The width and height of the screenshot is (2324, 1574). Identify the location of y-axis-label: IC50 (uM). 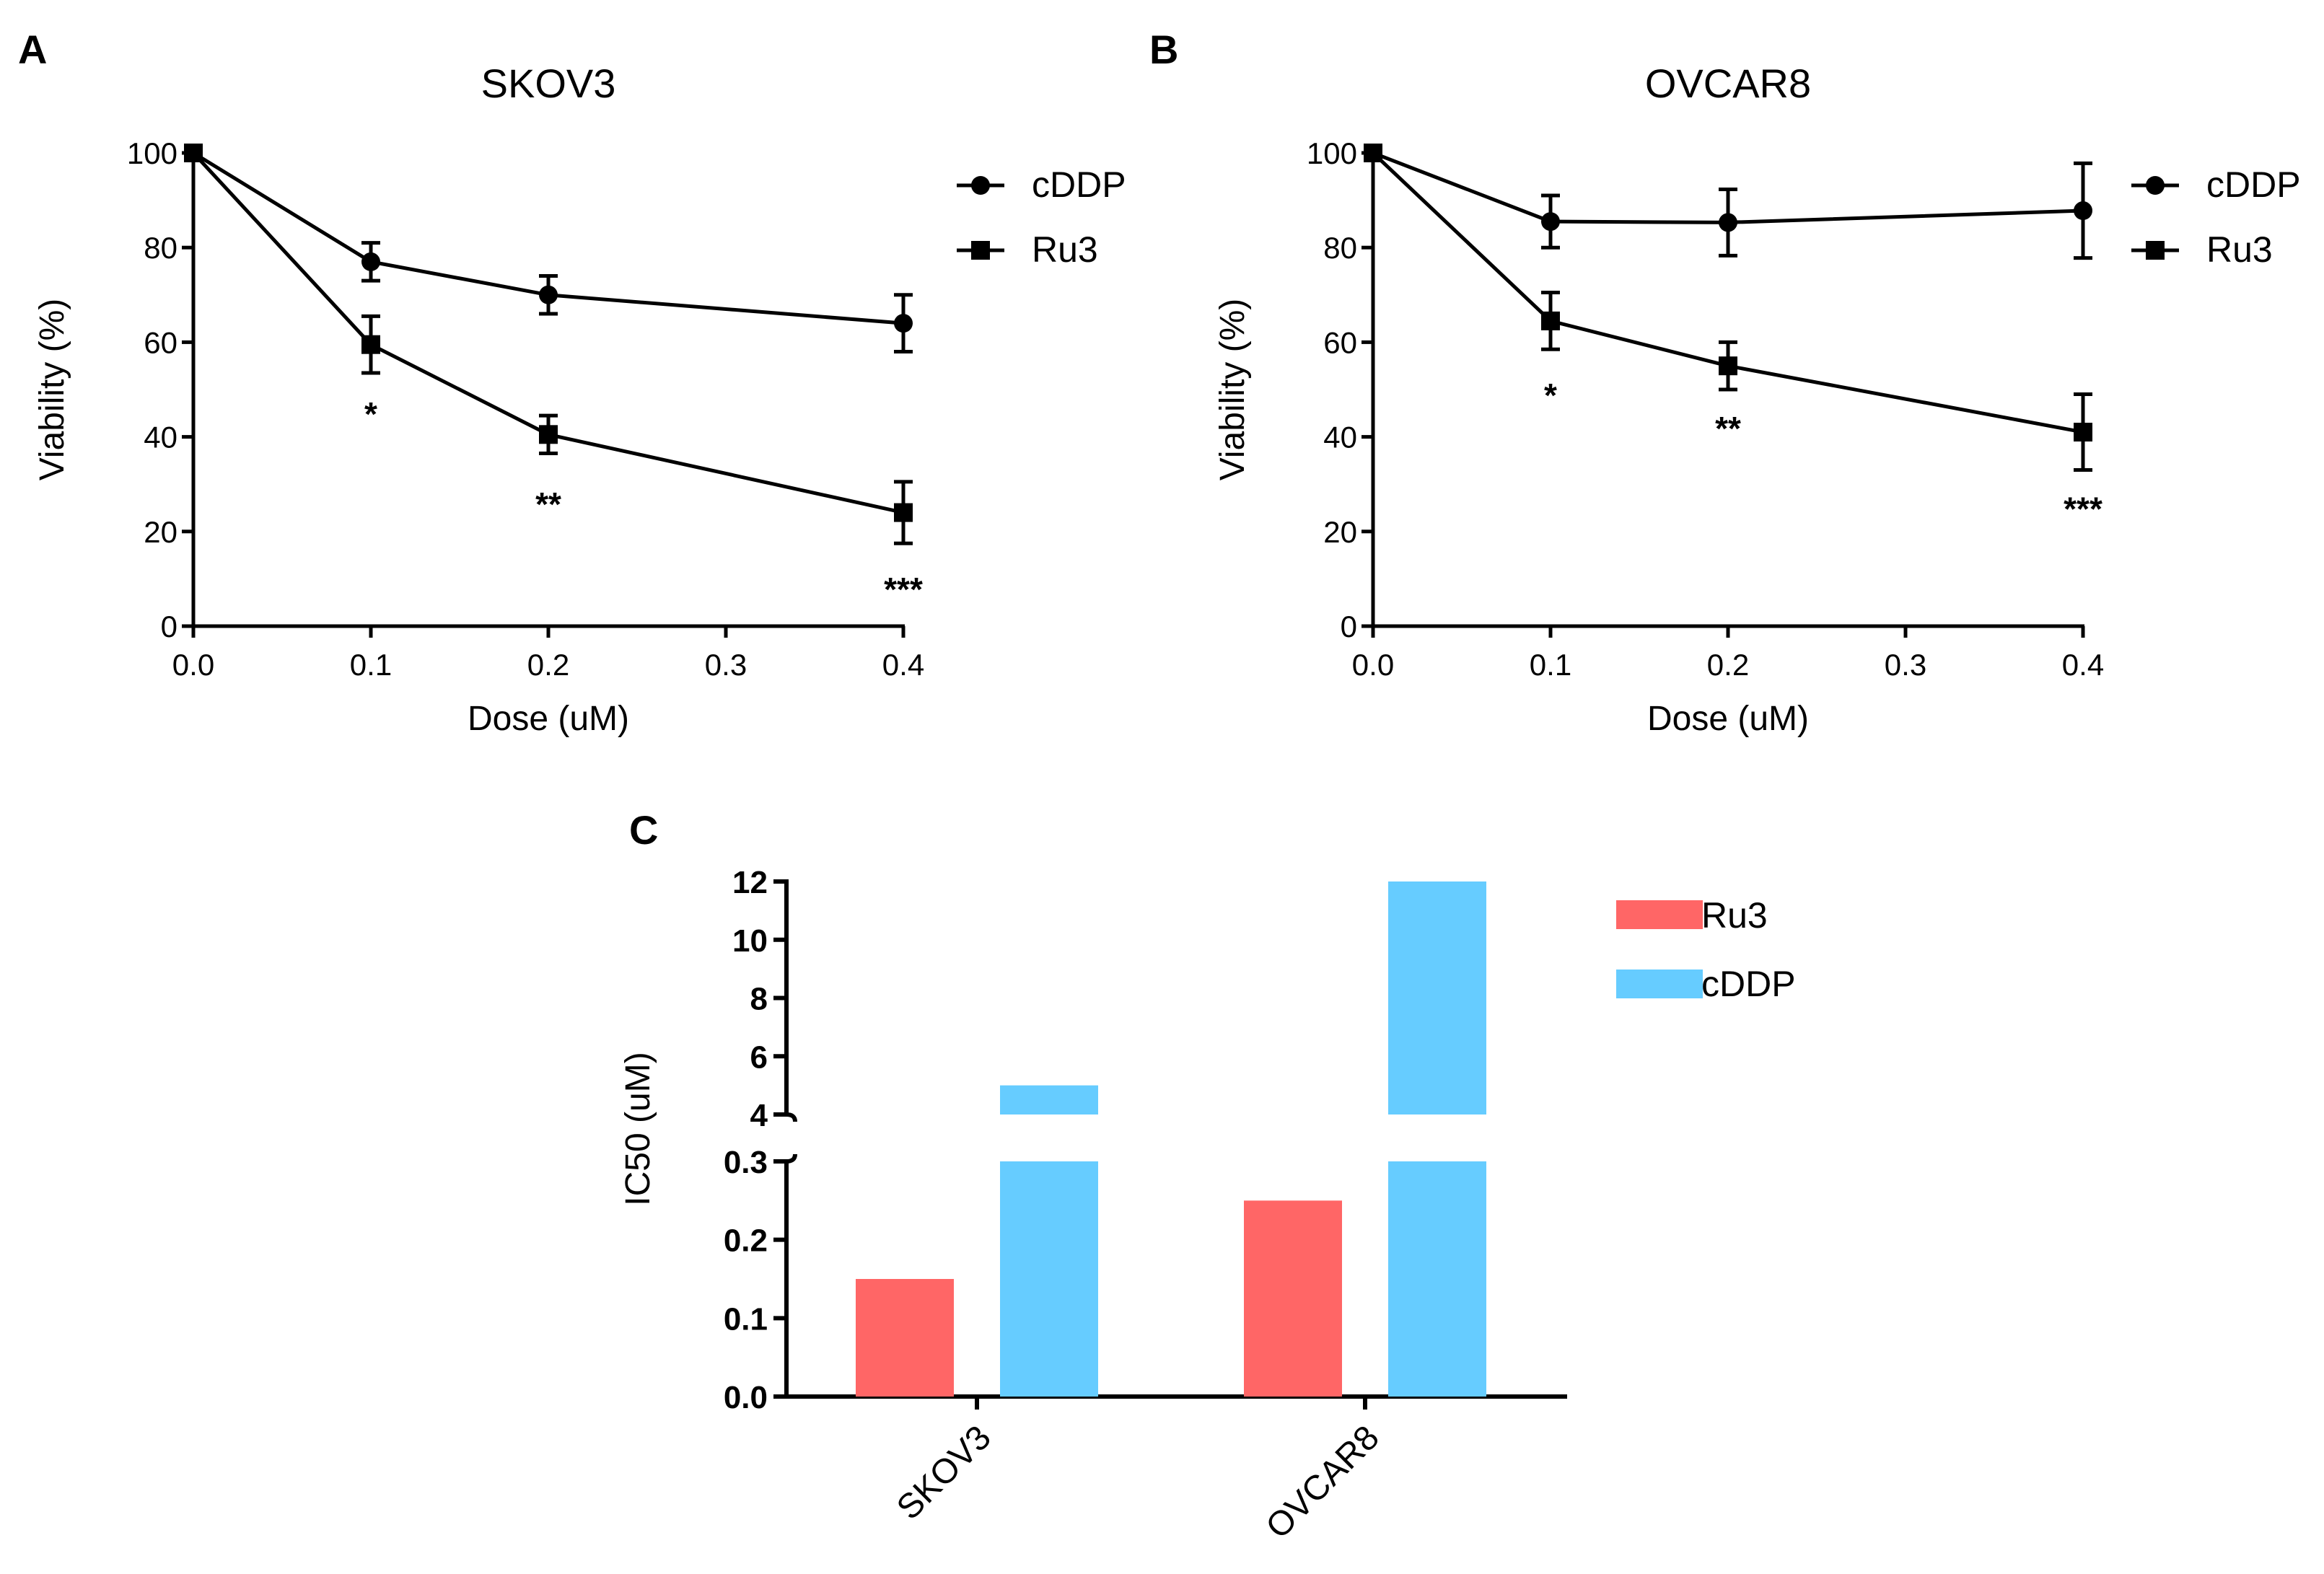
(638, 1128).